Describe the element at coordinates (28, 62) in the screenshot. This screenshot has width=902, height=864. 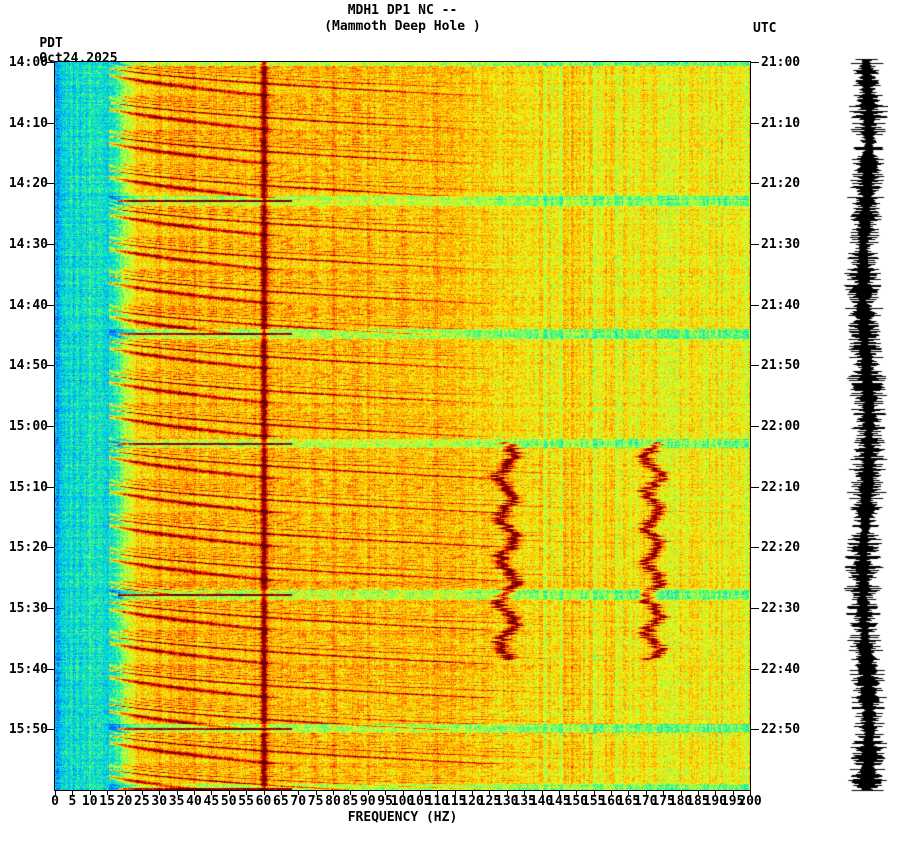
I see `y-tick-label-left: 14:00` at that location.